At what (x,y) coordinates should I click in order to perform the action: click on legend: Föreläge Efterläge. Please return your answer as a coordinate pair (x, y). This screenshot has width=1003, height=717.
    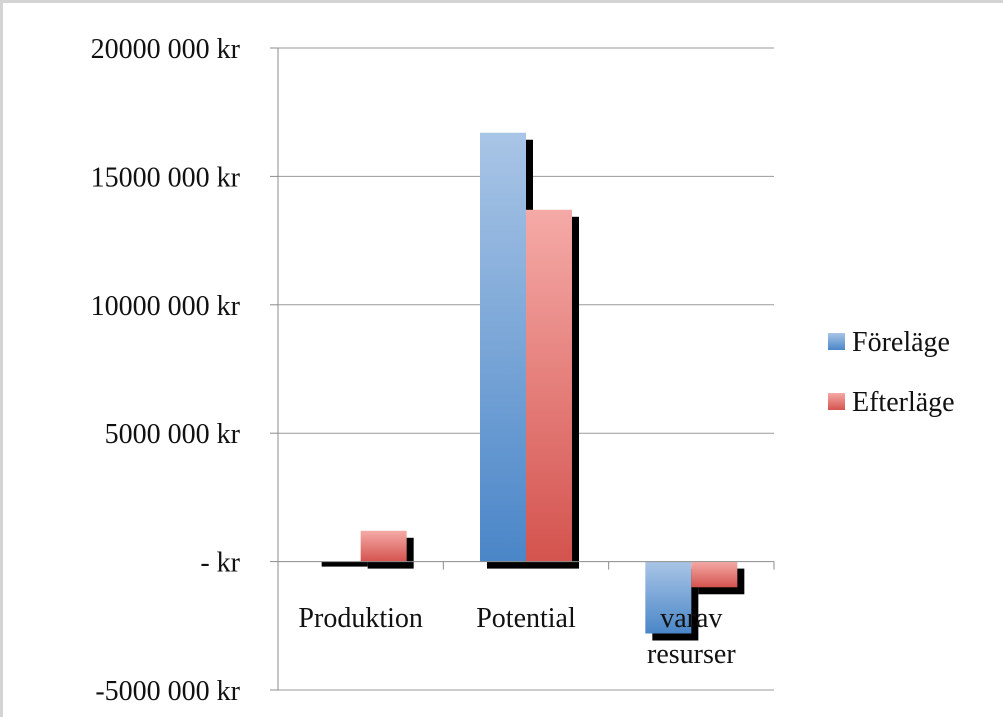
    Looking at the image, I should click on (891, 372).